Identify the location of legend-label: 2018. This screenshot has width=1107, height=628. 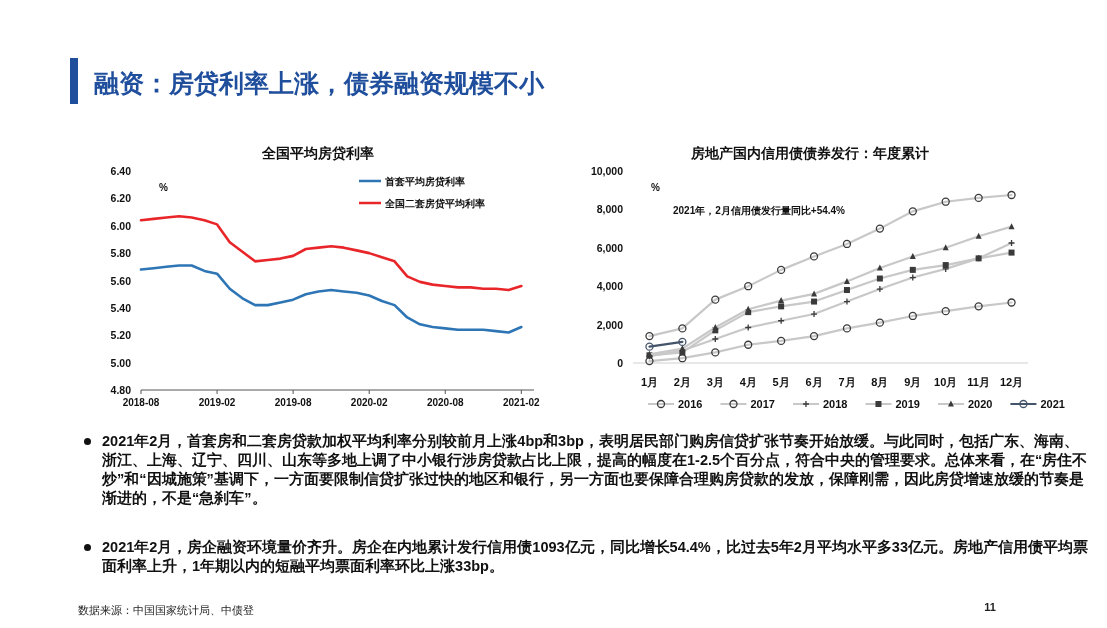
(835, 404).